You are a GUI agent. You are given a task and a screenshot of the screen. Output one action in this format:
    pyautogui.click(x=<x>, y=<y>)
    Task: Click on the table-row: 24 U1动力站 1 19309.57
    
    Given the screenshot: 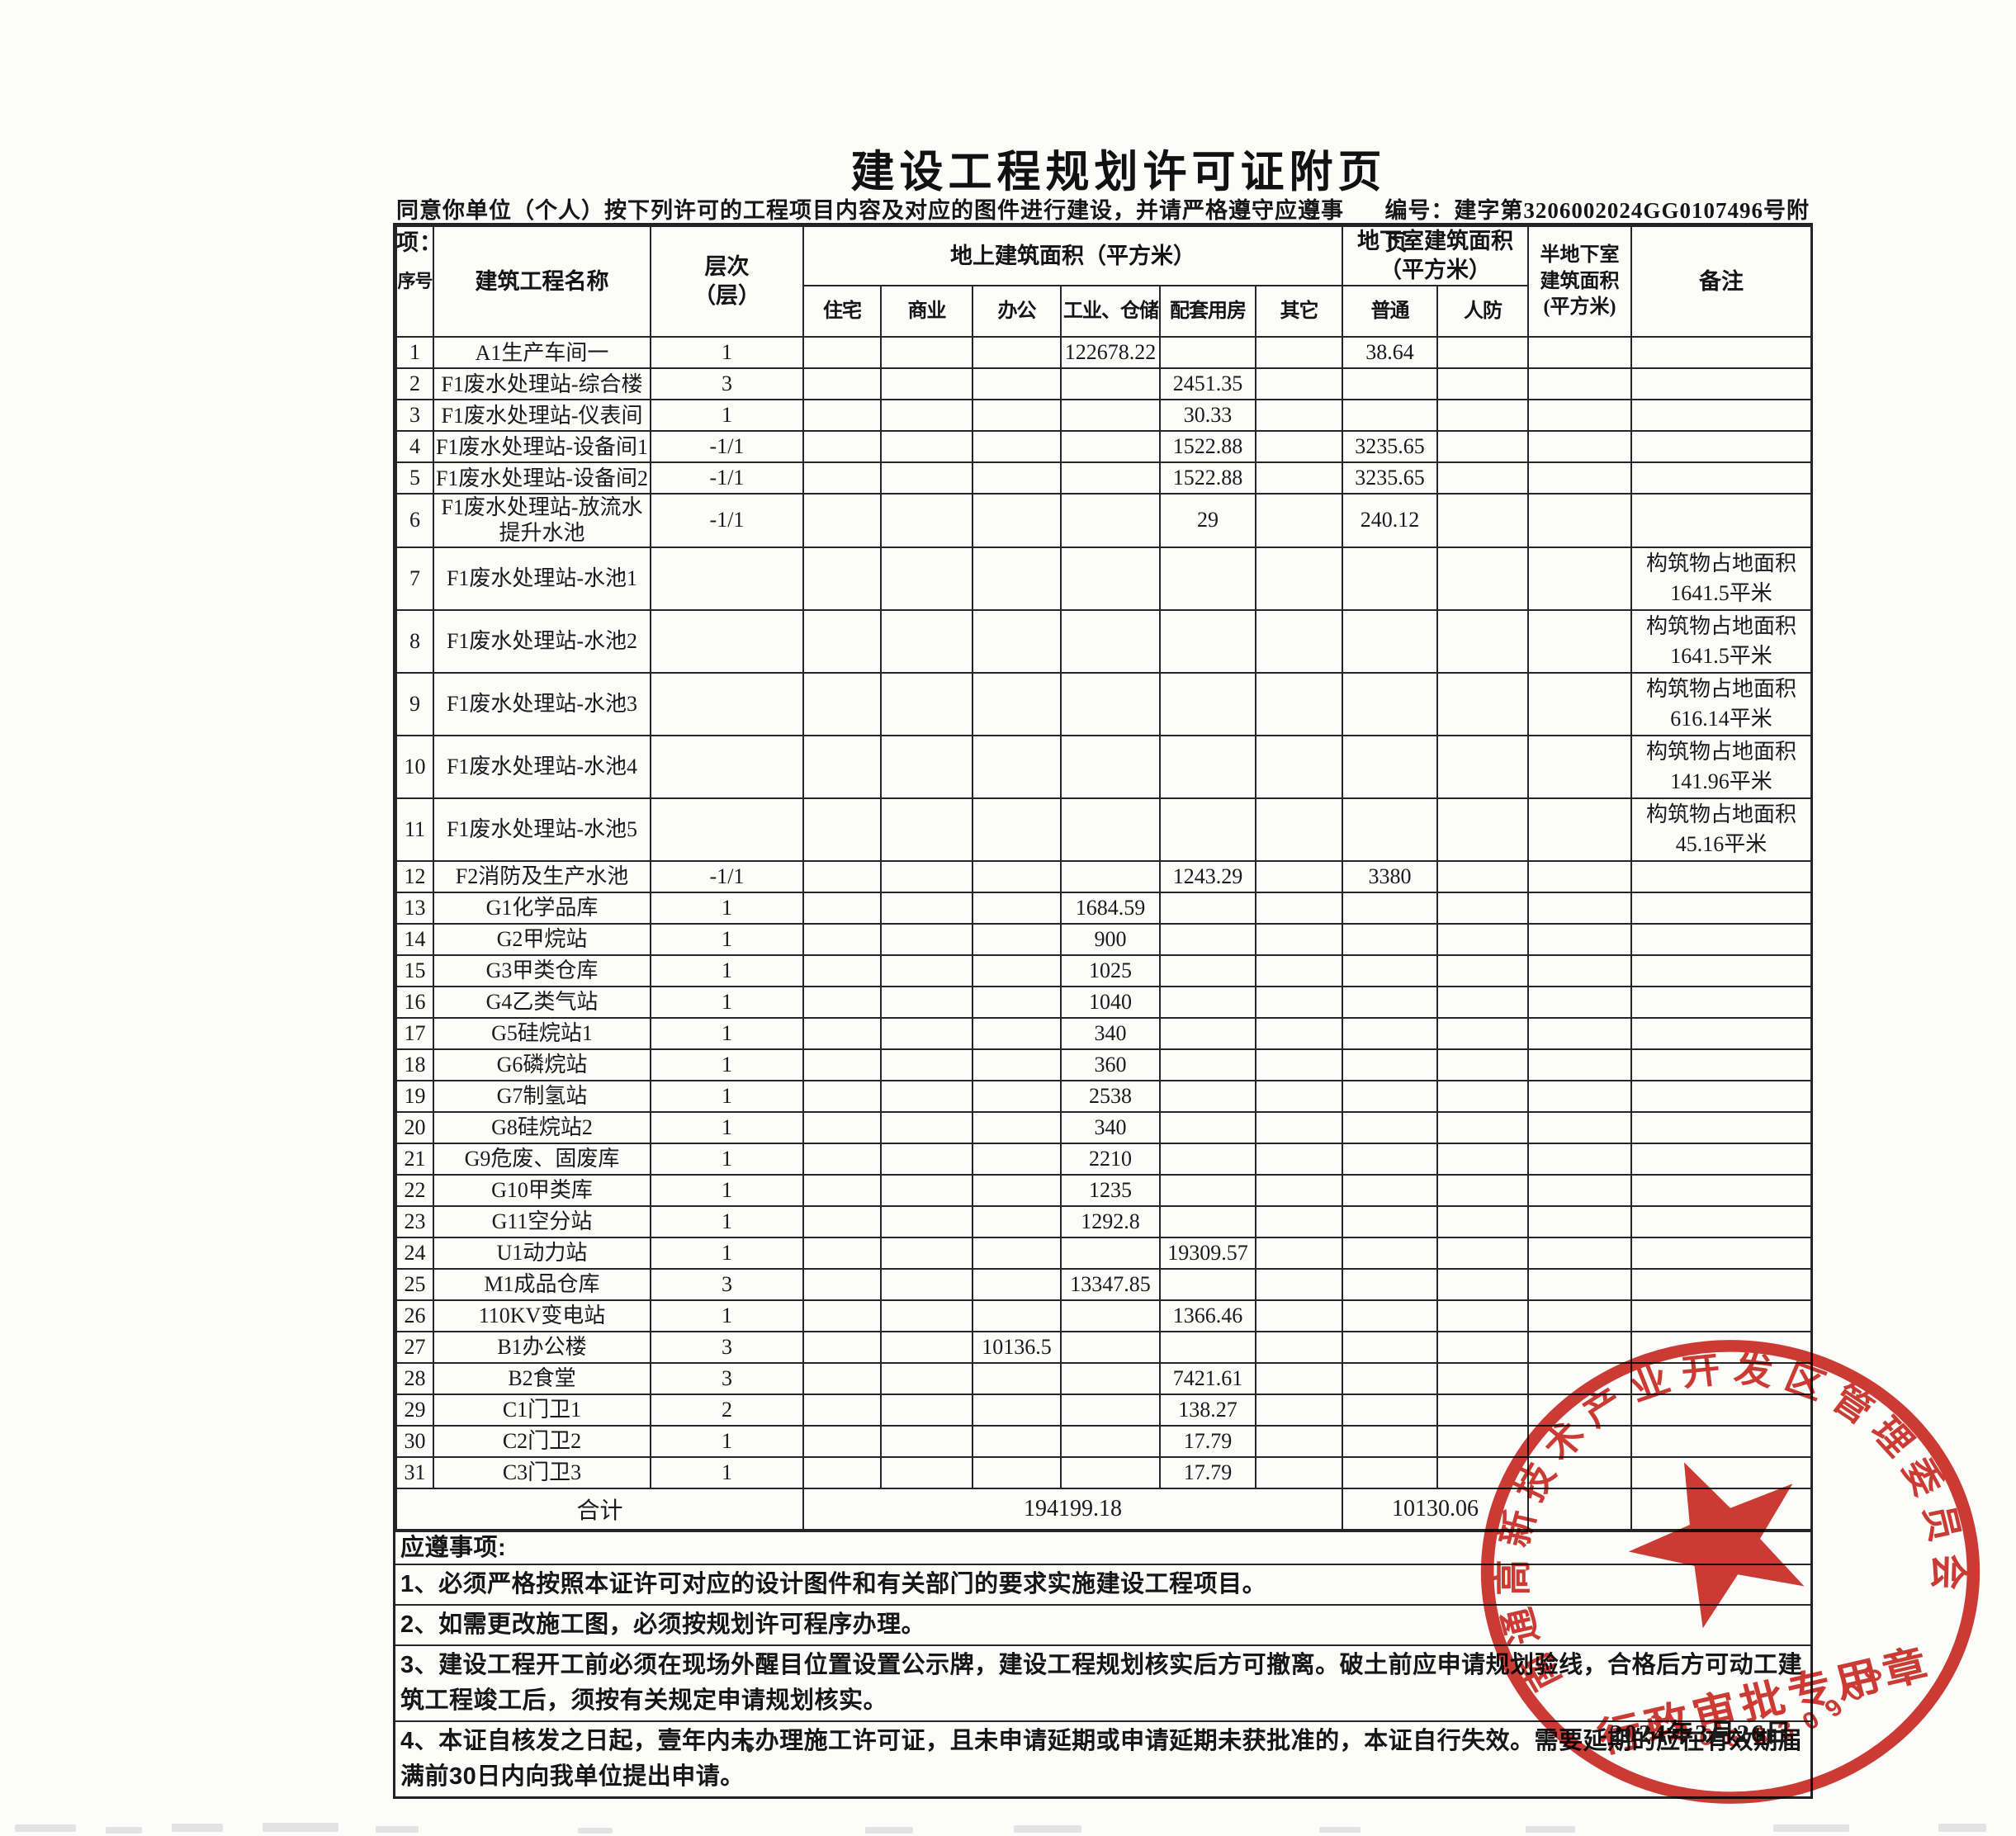 What is the action you would take?
    pyautogui.click(x=1103, y=1253)
    